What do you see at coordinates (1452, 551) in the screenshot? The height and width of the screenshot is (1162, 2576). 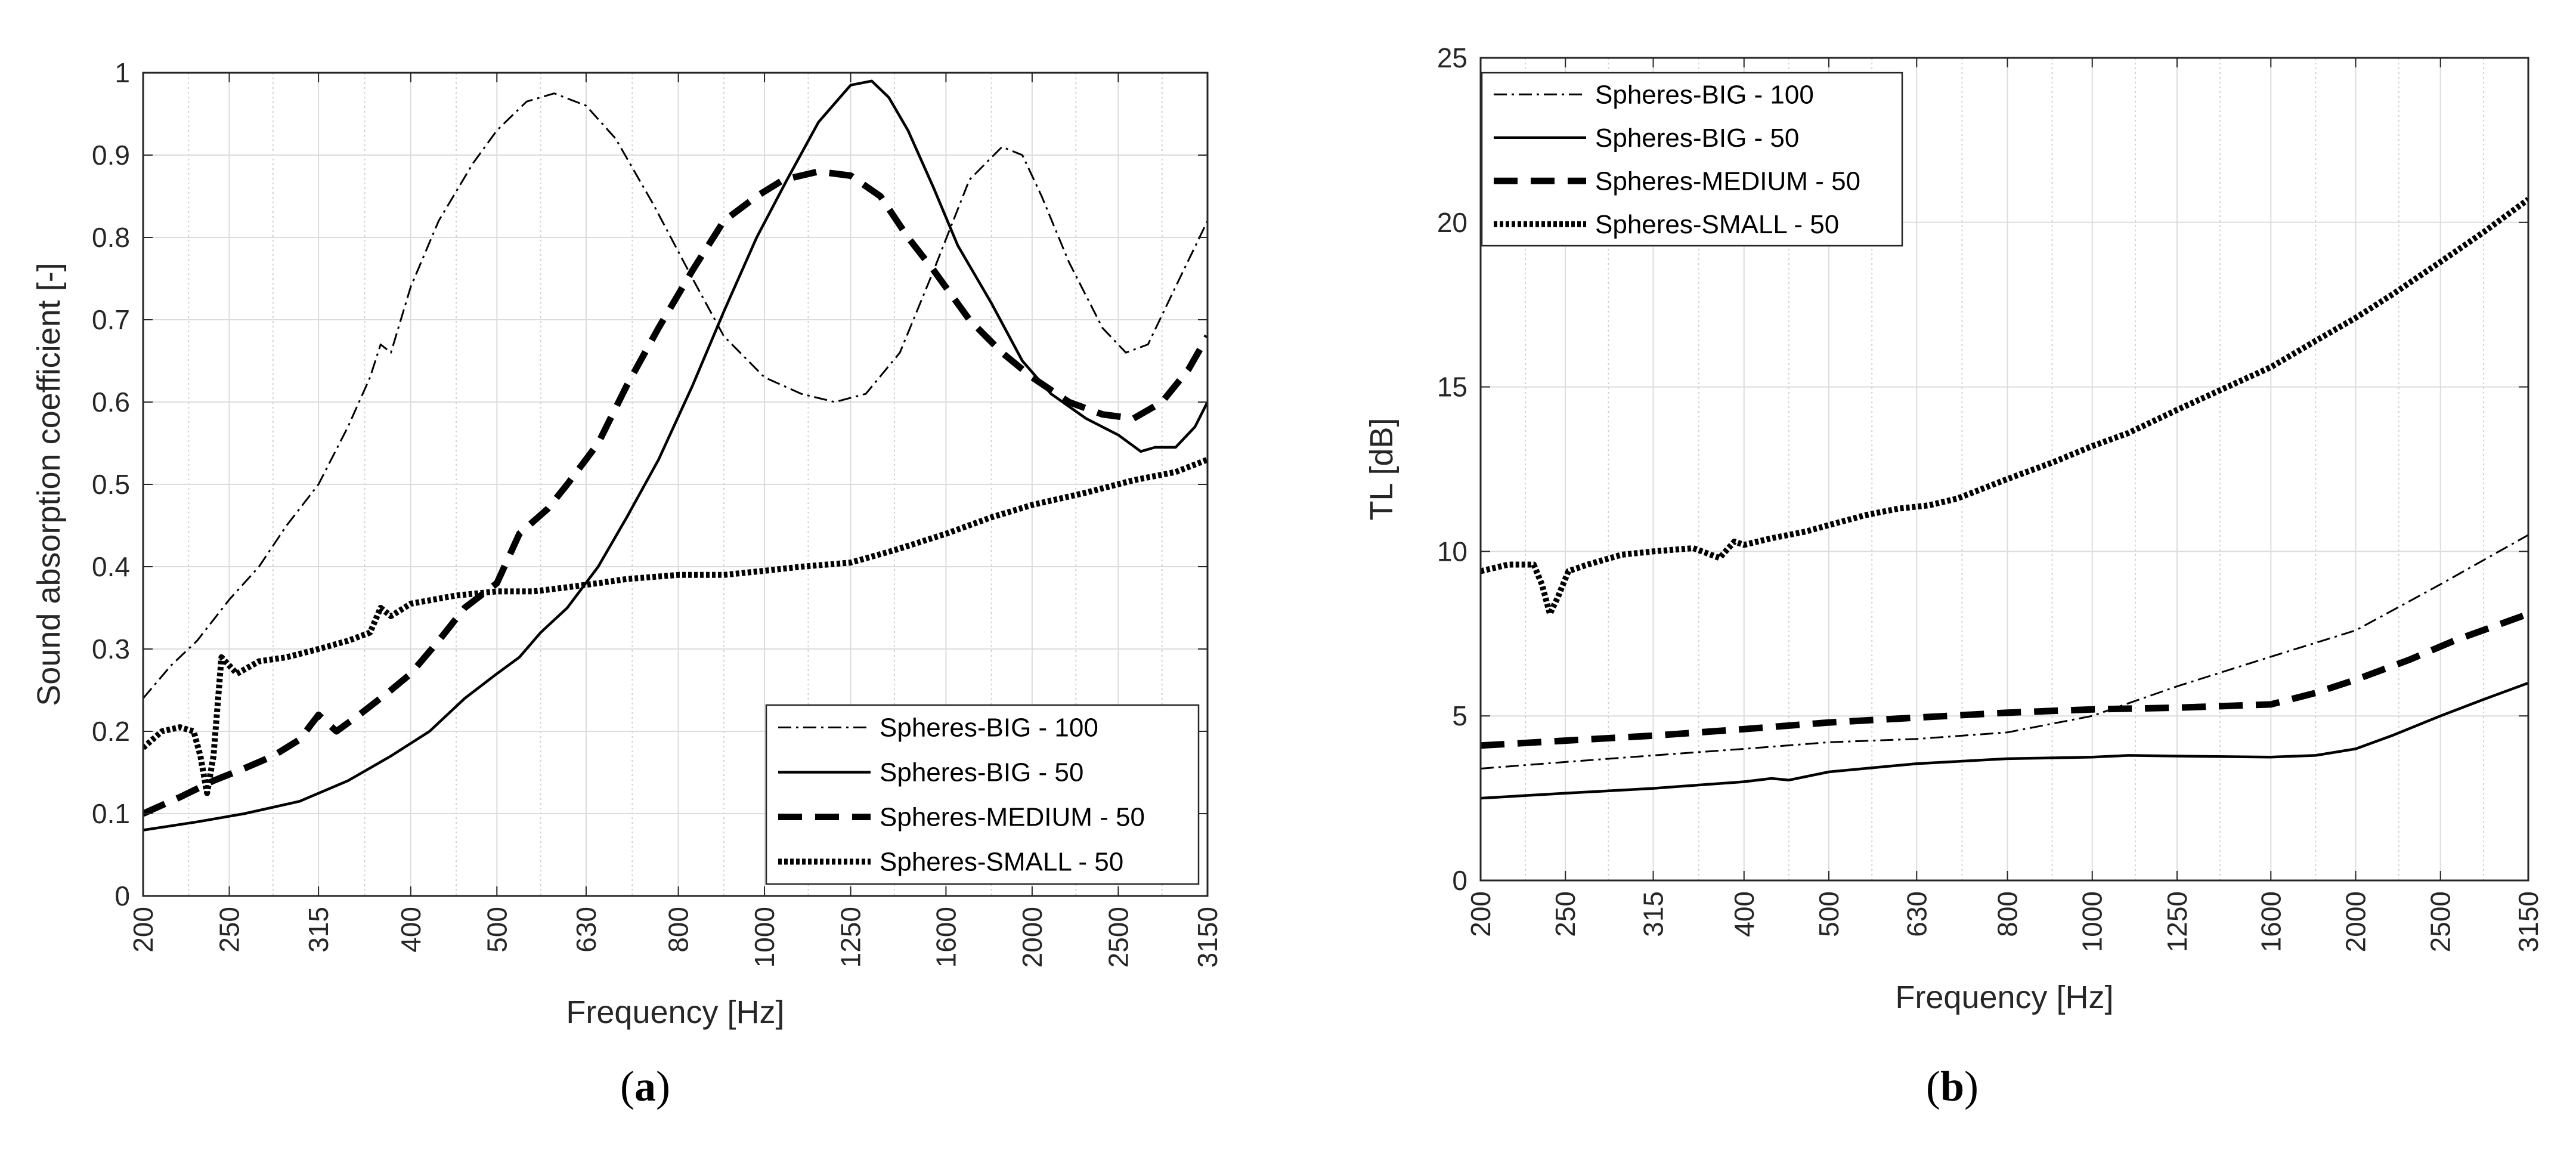 I see `panel-b-y-tick-label: 10` at bounding box center [1452, 551].